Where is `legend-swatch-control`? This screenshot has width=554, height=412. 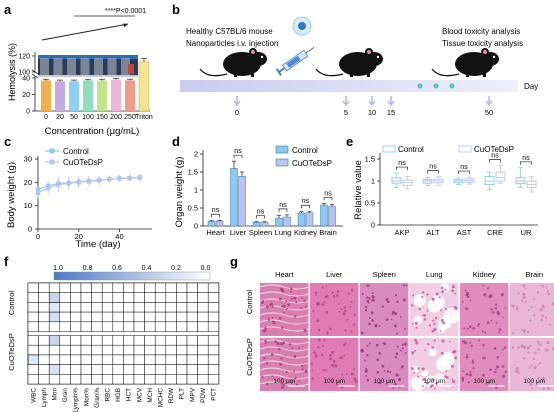
legend-swatch-control is located at coordinates (389, 149).